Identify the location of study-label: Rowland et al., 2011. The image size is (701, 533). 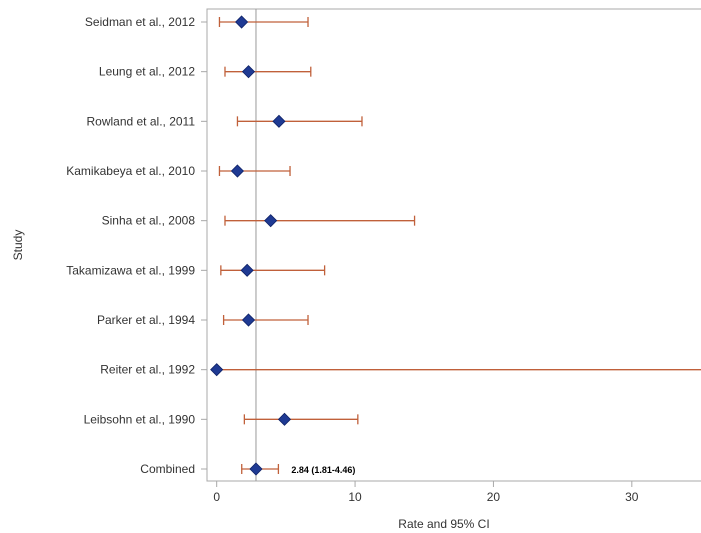
(140, 121).